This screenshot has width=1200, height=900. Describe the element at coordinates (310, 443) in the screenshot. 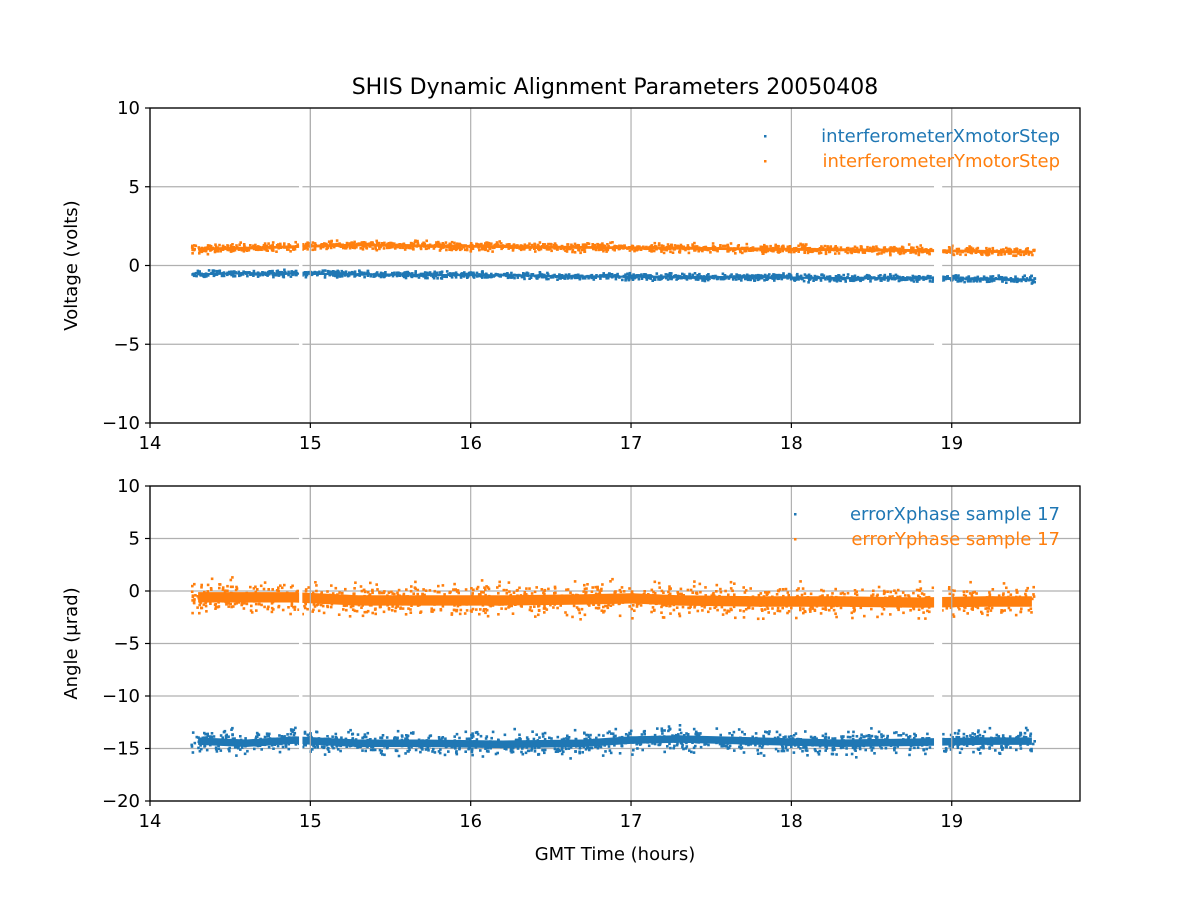

I see `x-tick-label: 15` at that location.